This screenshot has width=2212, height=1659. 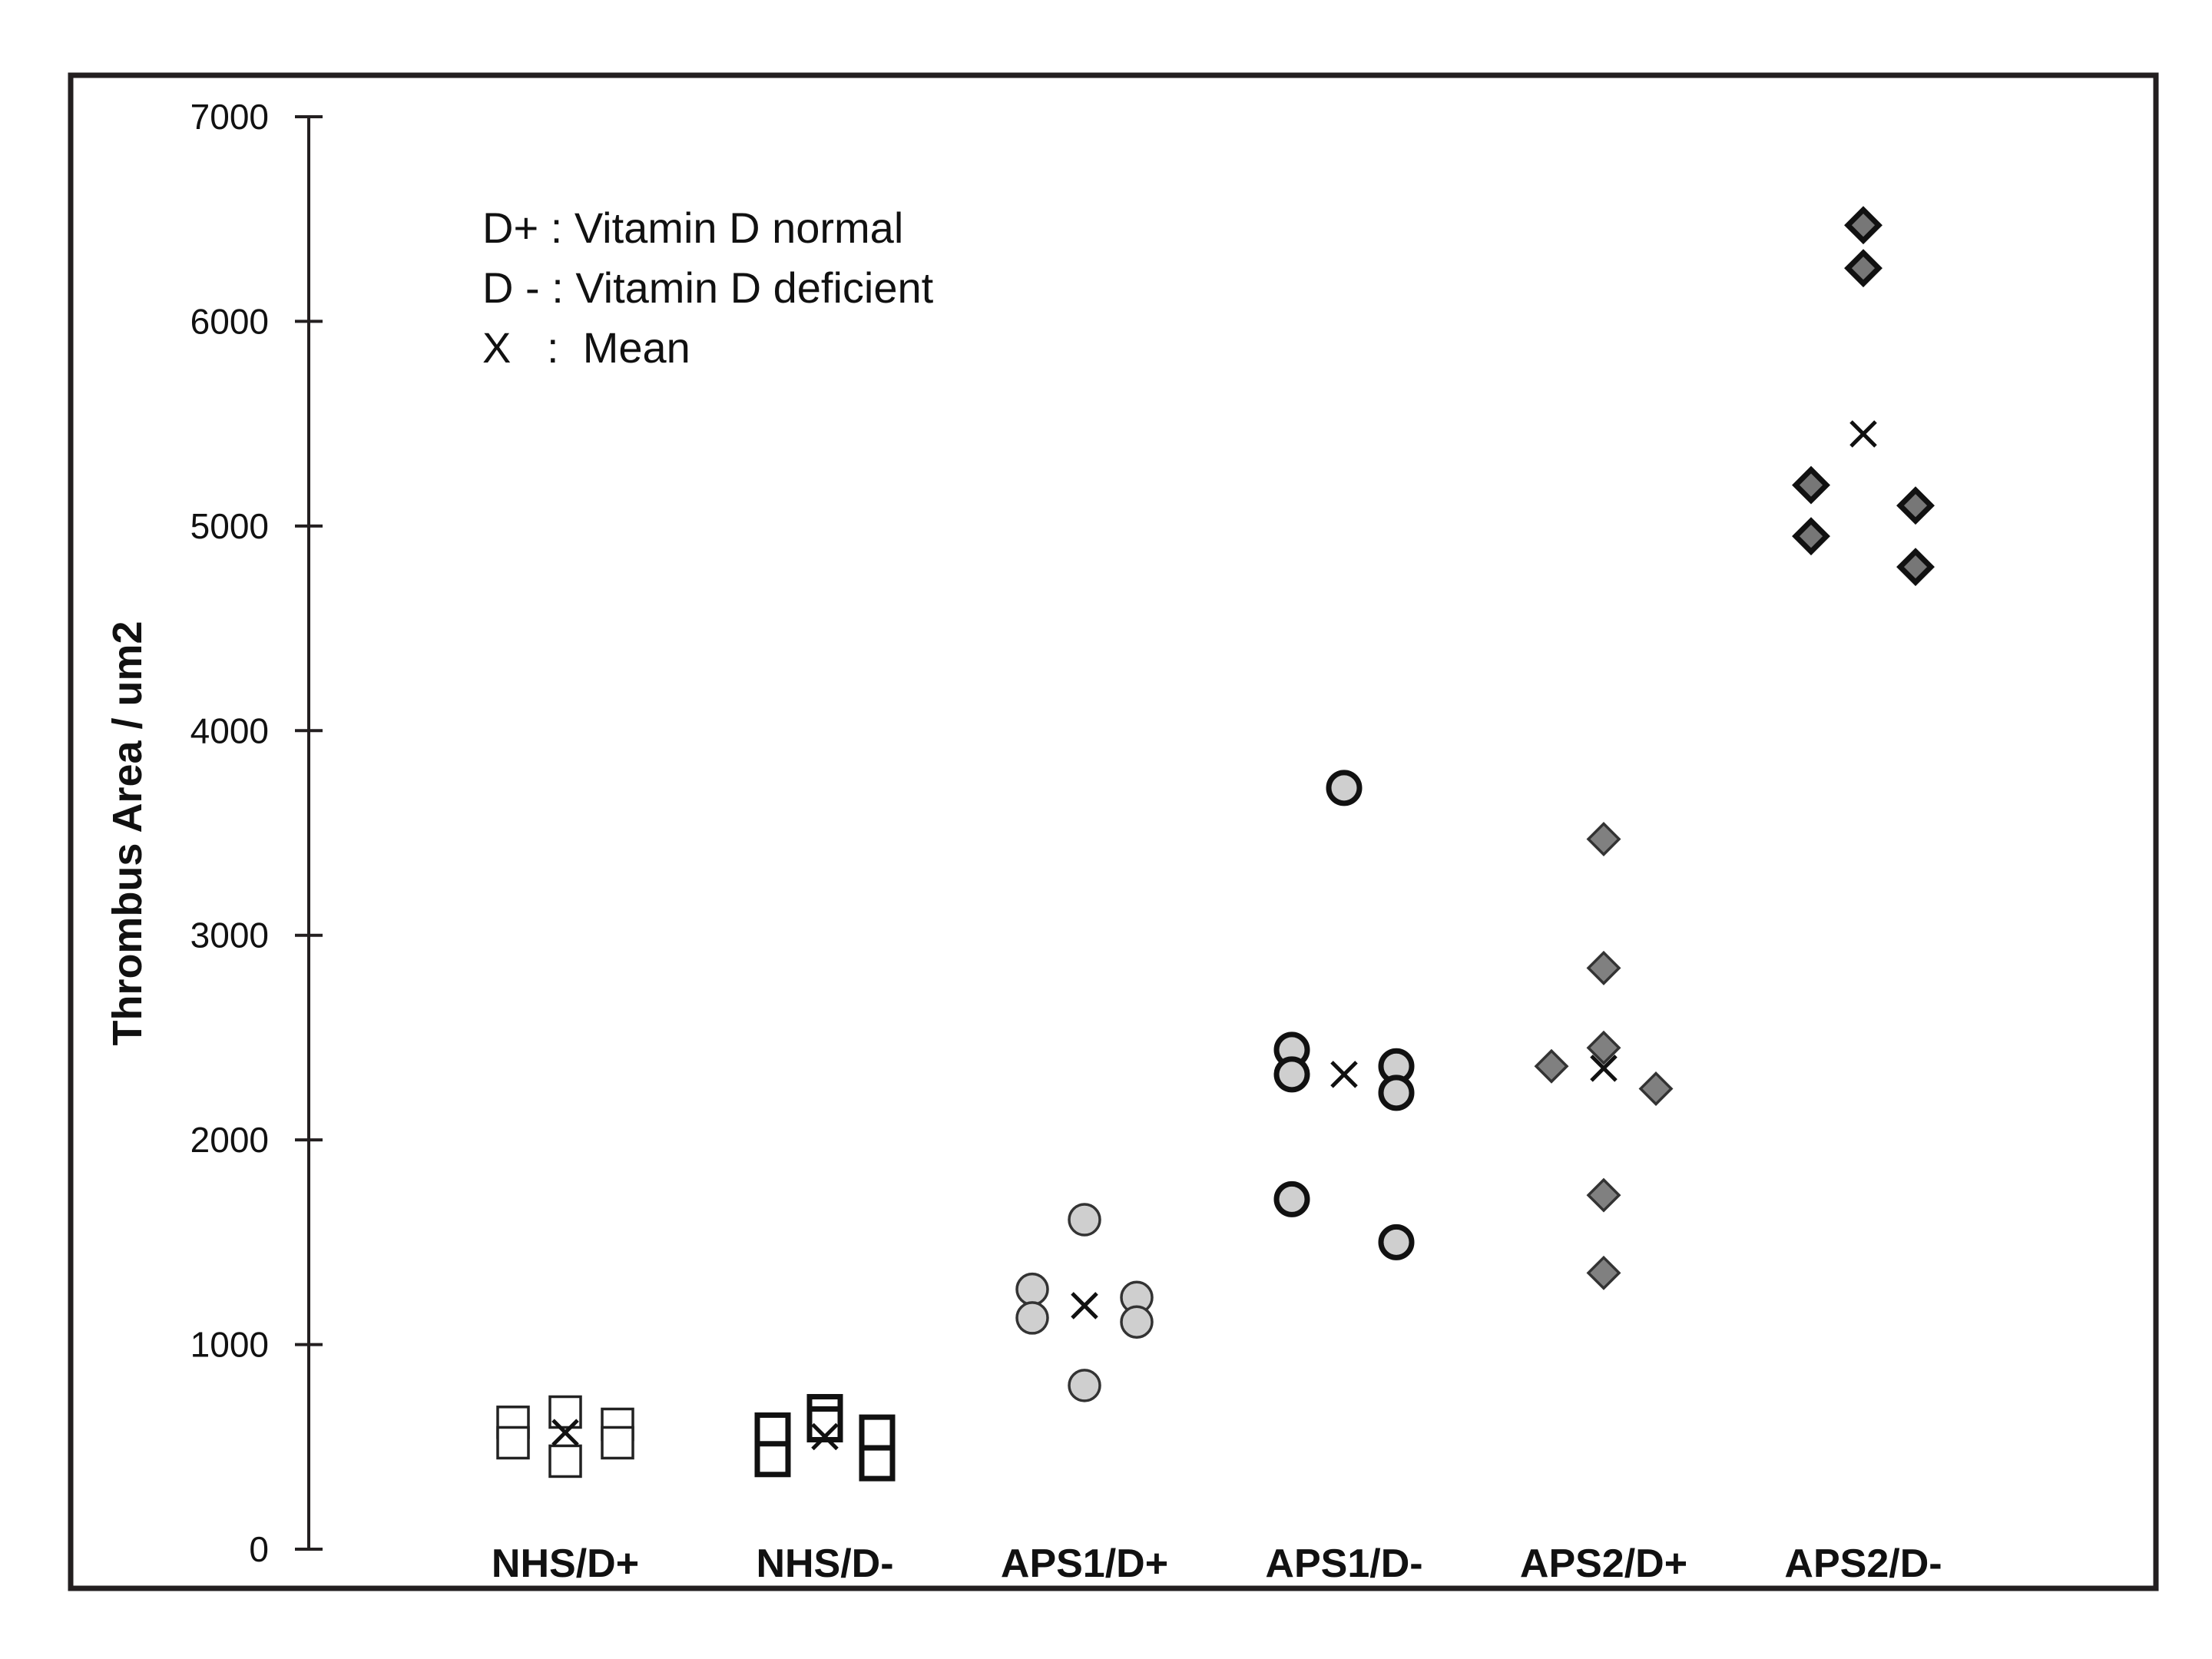 I want to click on category-label-group: NHS/D+ NHS/D- APS1/D+ APS1/D- APS2/D+ APS2/D-, so click(x=1217, y=1563).